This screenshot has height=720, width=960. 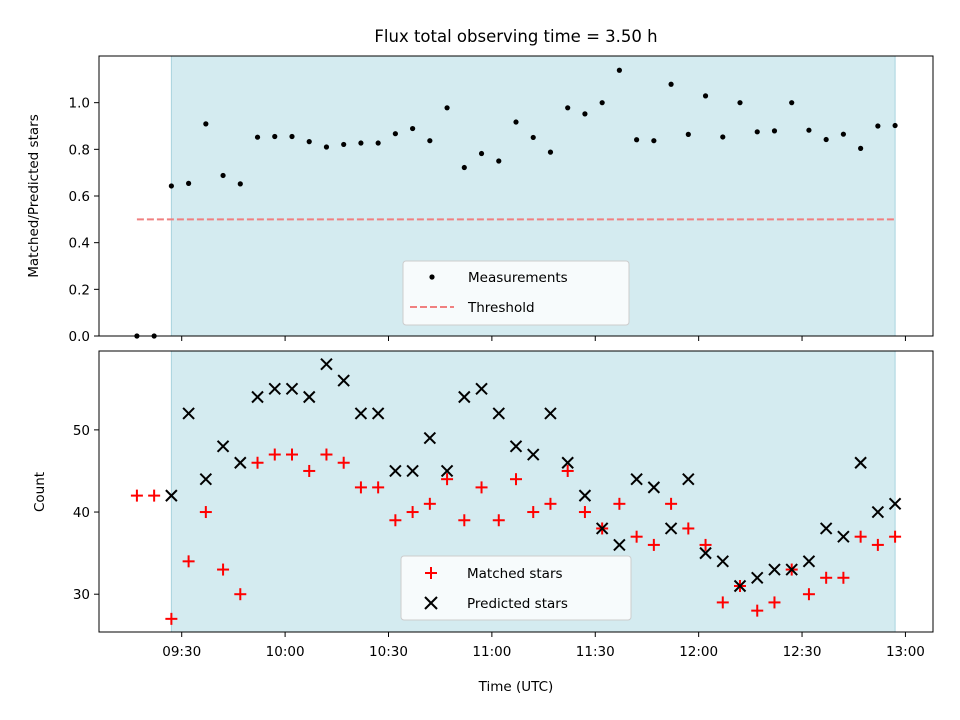 I want to click on top-legend: Measurements Threshold, so click(x=516, y=293).